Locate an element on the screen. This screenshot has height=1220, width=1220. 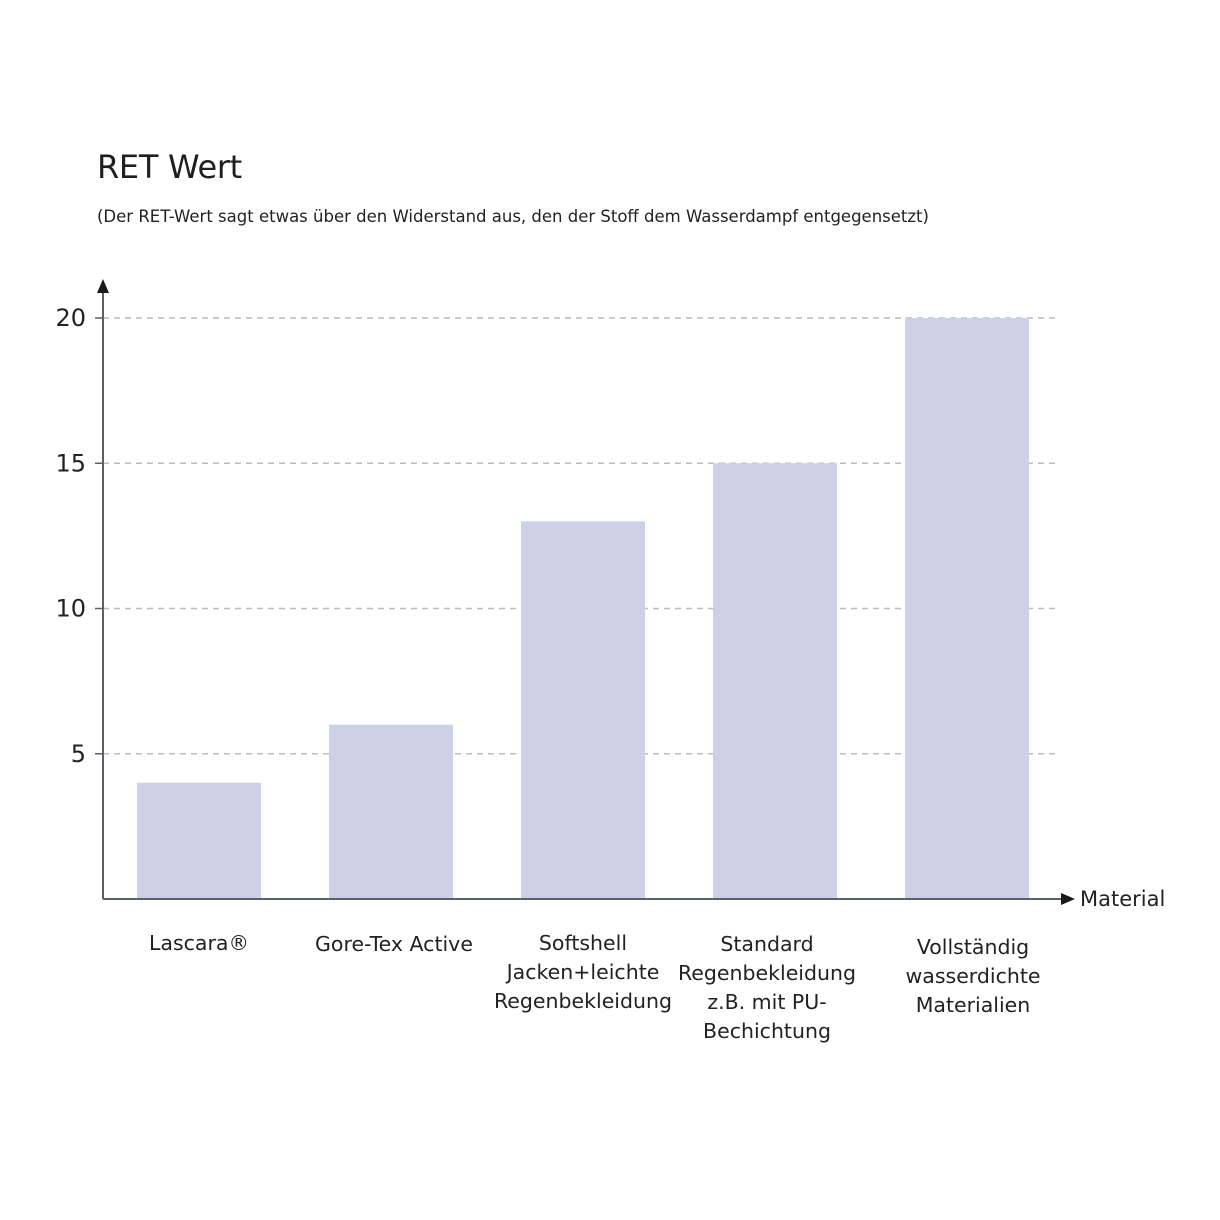
category-label-line: wasserdichte is located at coordinates (973, 976).